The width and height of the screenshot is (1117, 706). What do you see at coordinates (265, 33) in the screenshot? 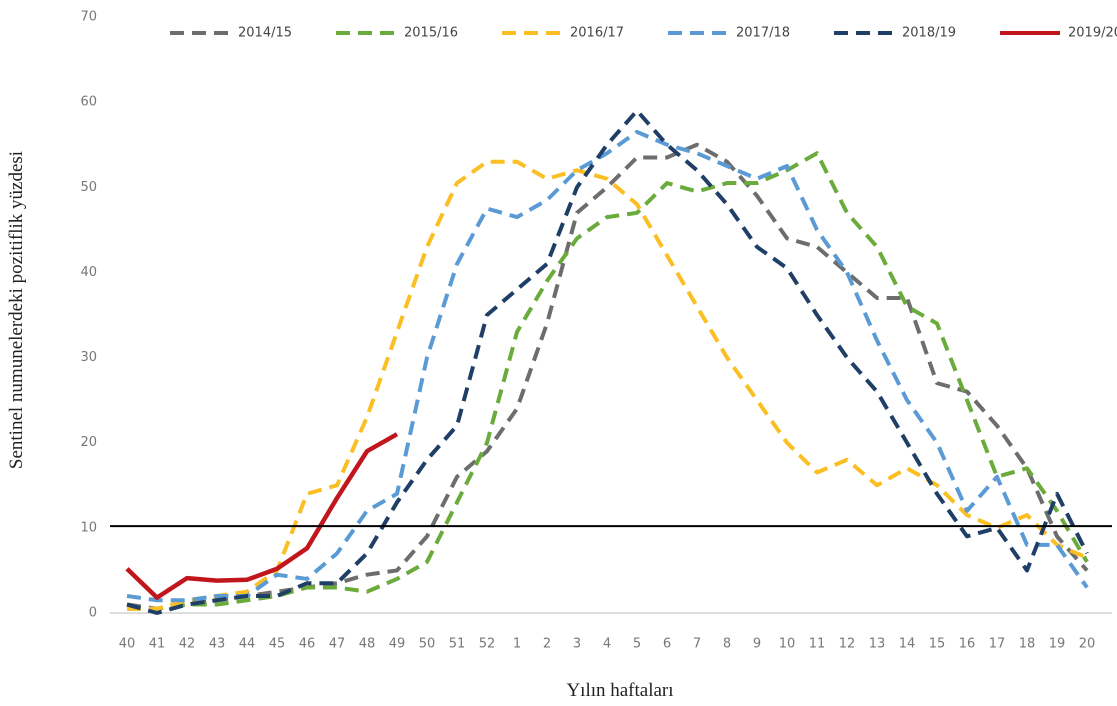
I see `legend-label: 2014/15` at bounding box center [265, 33].